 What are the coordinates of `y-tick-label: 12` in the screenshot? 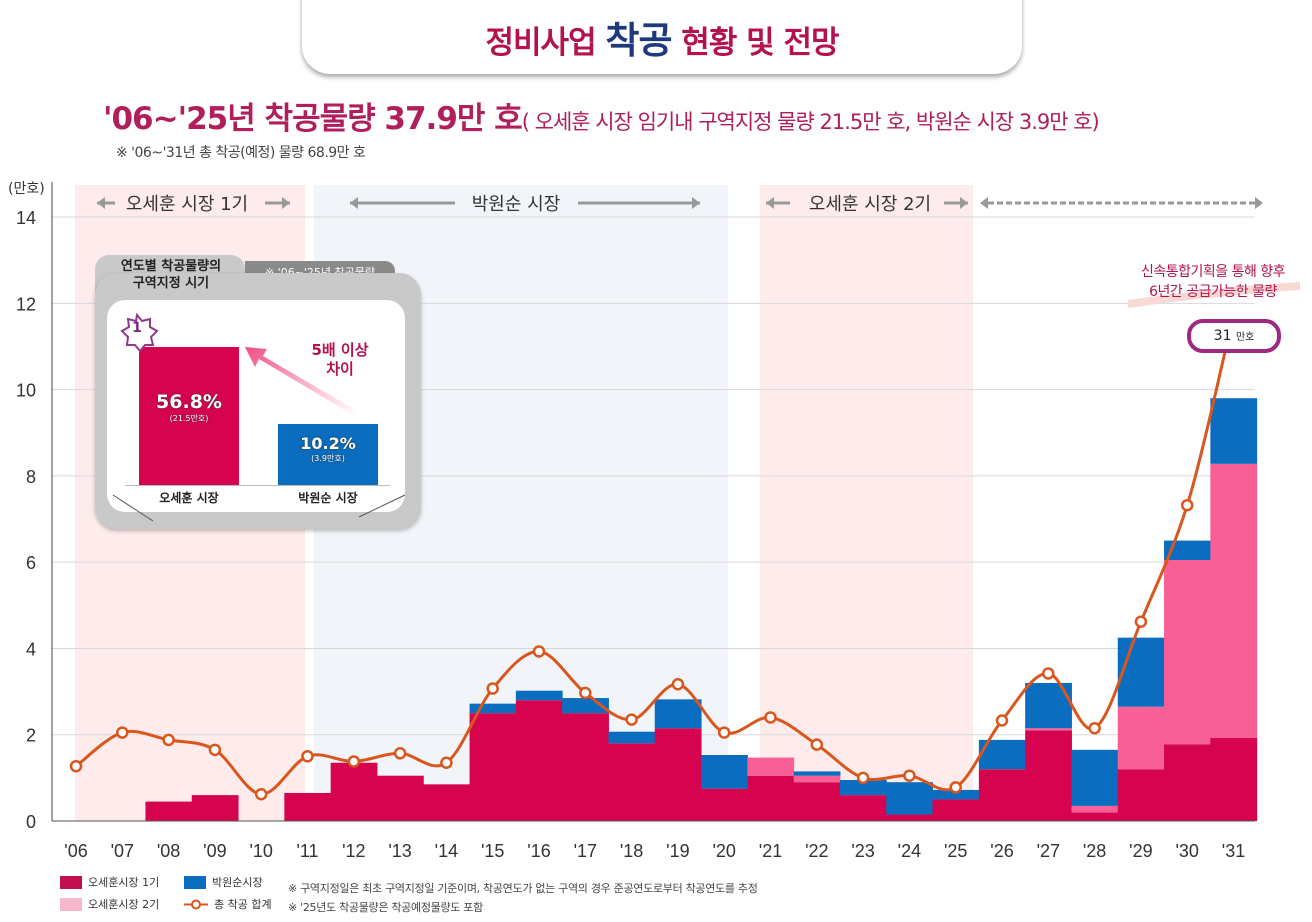 It's located at (26, 304).